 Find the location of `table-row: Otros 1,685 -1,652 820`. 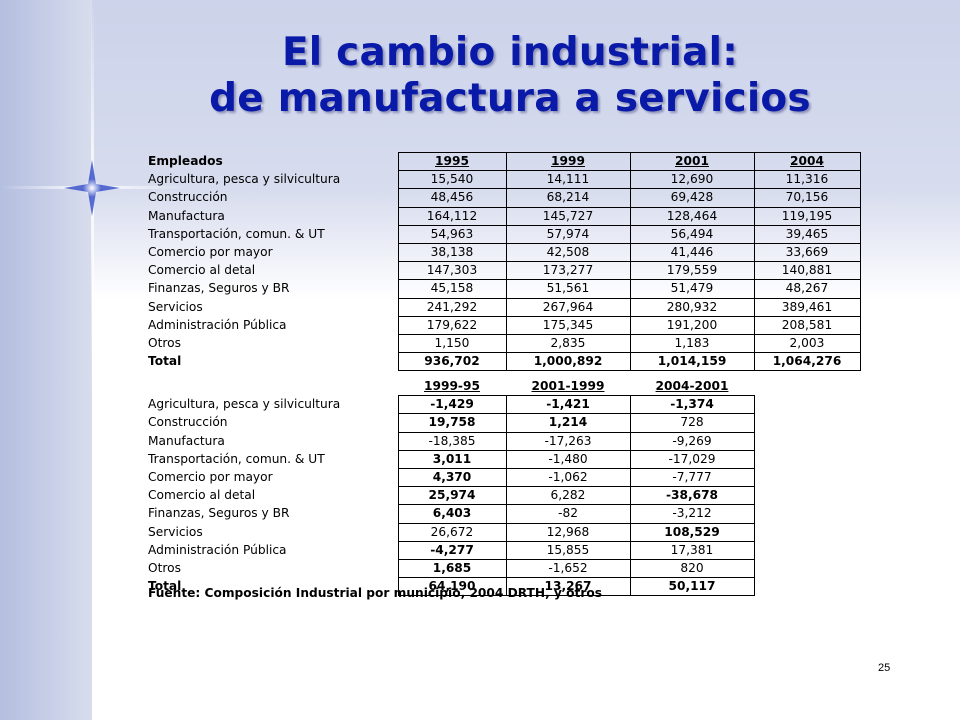

table-row: Otros 1,685 -1,652 820 is located at coordinates (450, 568).